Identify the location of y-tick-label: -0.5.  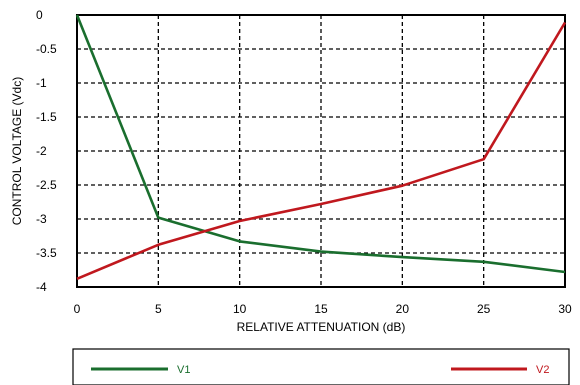
(46, 49).